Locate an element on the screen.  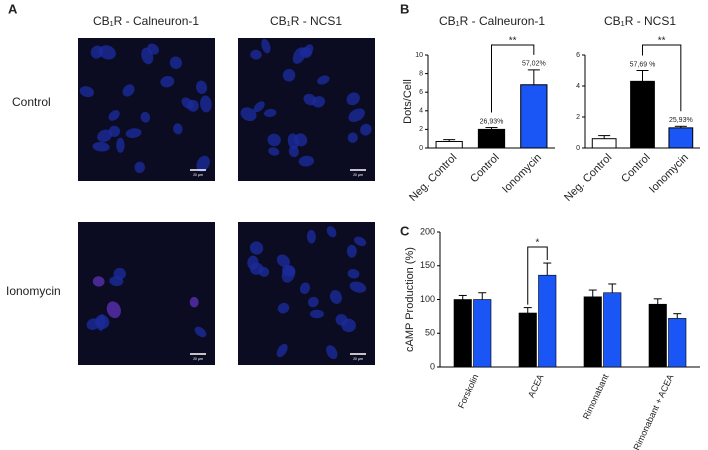
panel-label: C is located at coordinates (405, 230).